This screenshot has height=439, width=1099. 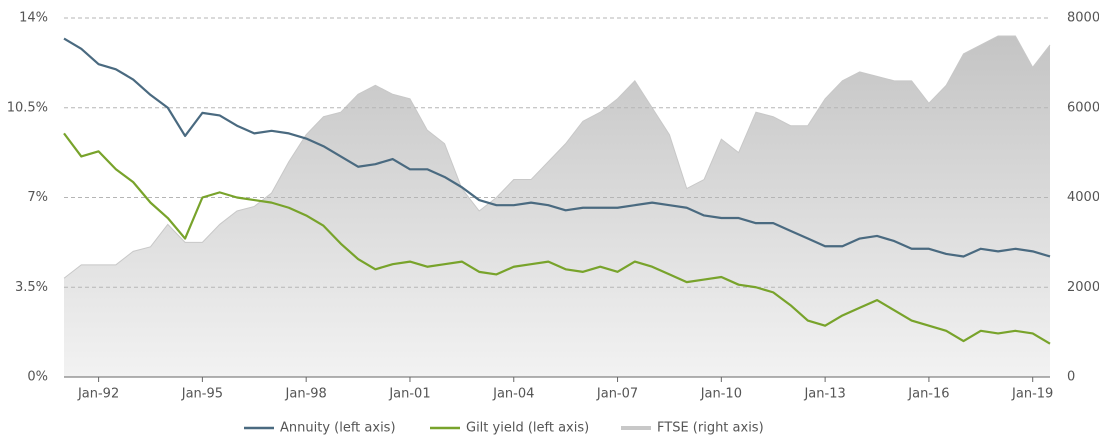 I want to click on x-tick-label: Jan-19, so click(x=1032, y=394).